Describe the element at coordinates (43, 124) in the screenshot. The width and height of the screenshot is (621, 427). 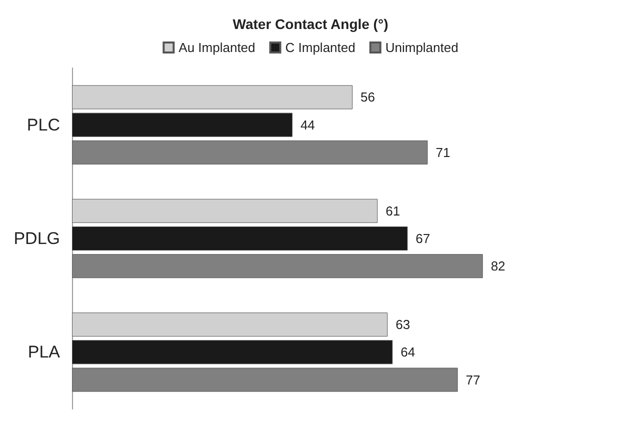
I see `y-tick-label: PLC` at that location.